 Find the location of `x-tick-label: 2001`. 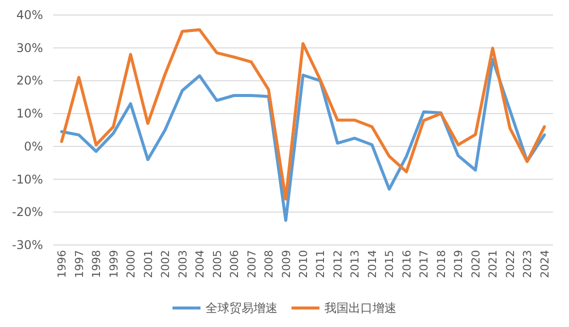

x-tick-label: 2001 is located at coordinates (148, 264).